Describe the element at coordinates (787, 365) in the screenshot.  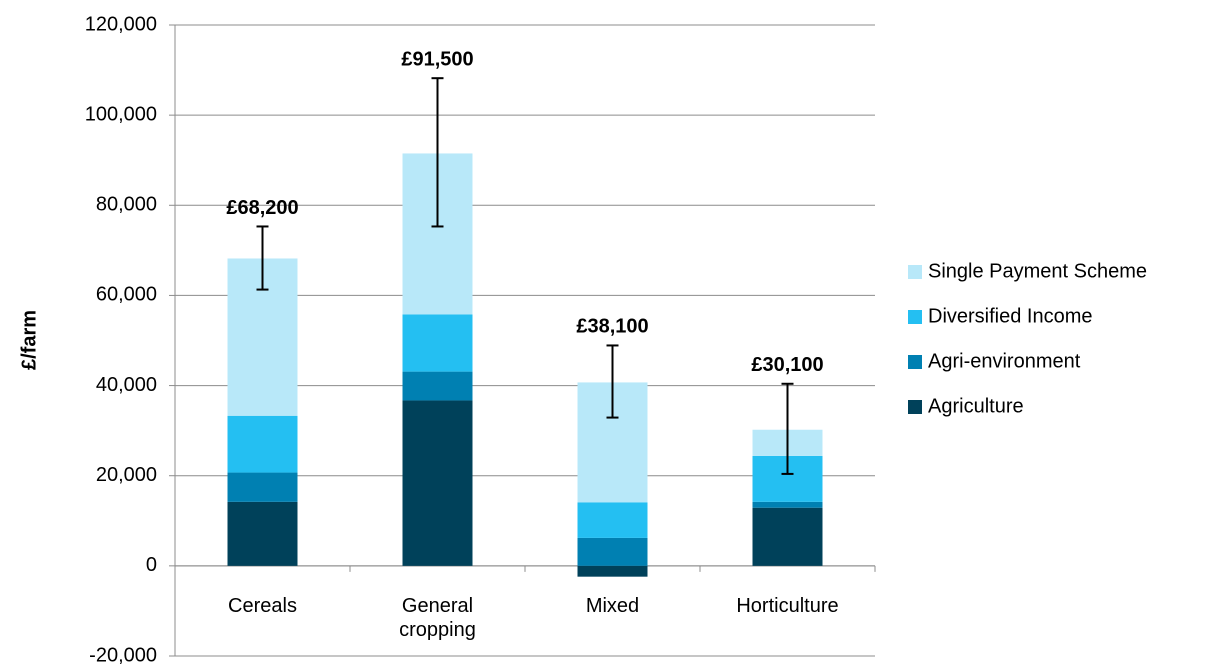
I see `total-label: £30,100` at that location.